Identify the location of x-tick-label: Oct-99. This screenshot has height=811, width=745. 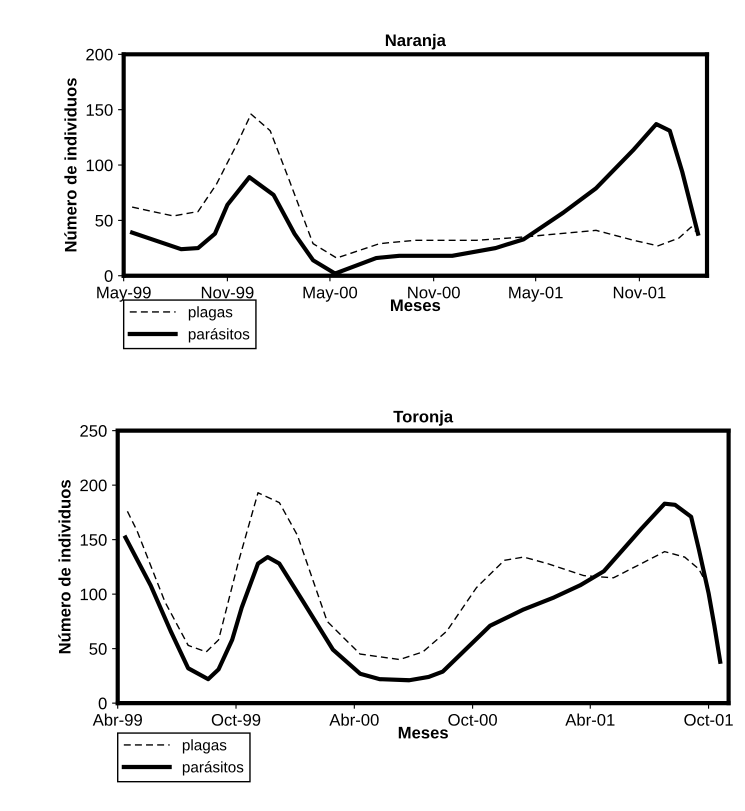
(236, 720).